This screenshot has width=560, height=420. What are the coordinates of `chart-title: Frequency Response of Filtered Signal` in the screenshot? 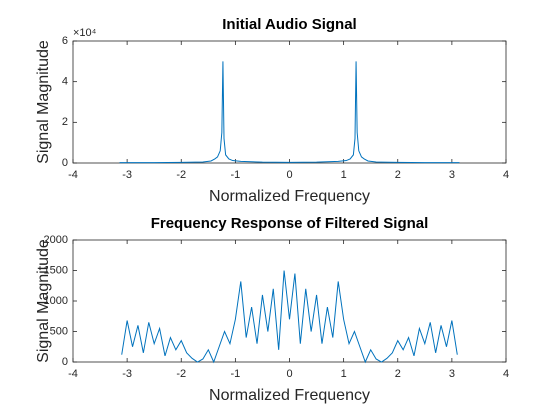 It's located at (290, 223).